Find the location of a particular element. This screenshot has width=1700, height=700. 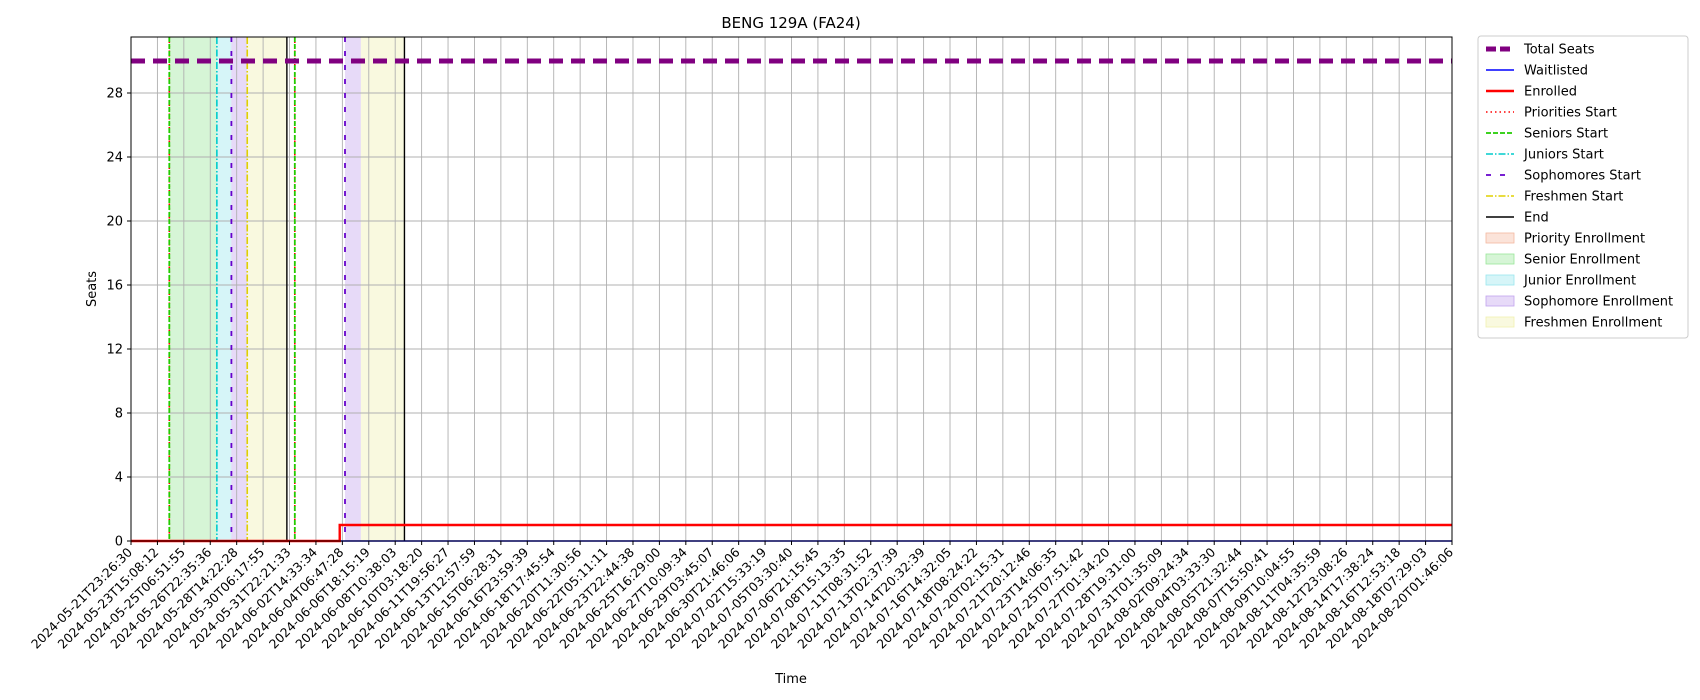

legend-label-senior-enrollment: Senior Enrollment is located at coordinates (1582, 260).